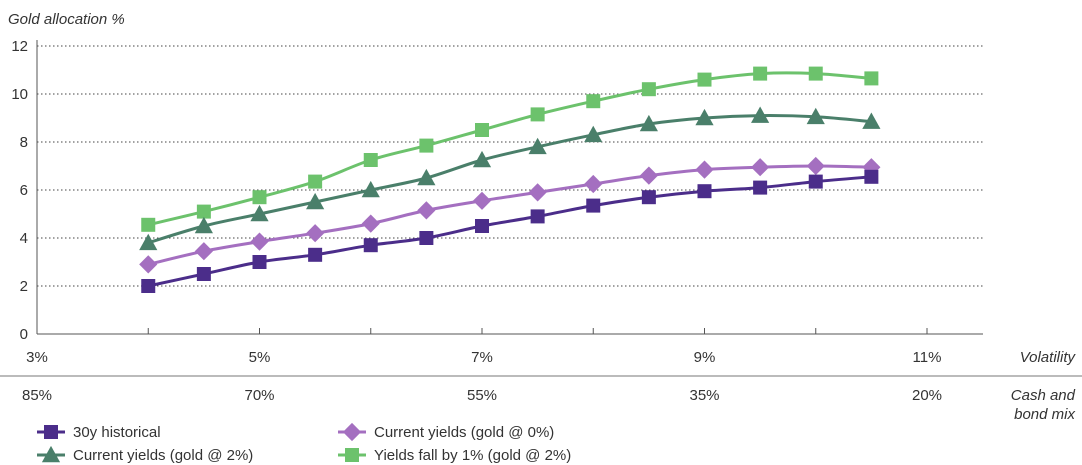 Image resolution: width=1082 pixels, height=465 pixels. I want to click on y-tick-labels: 0 2 4 6 8 10 12, so click(19, 190).